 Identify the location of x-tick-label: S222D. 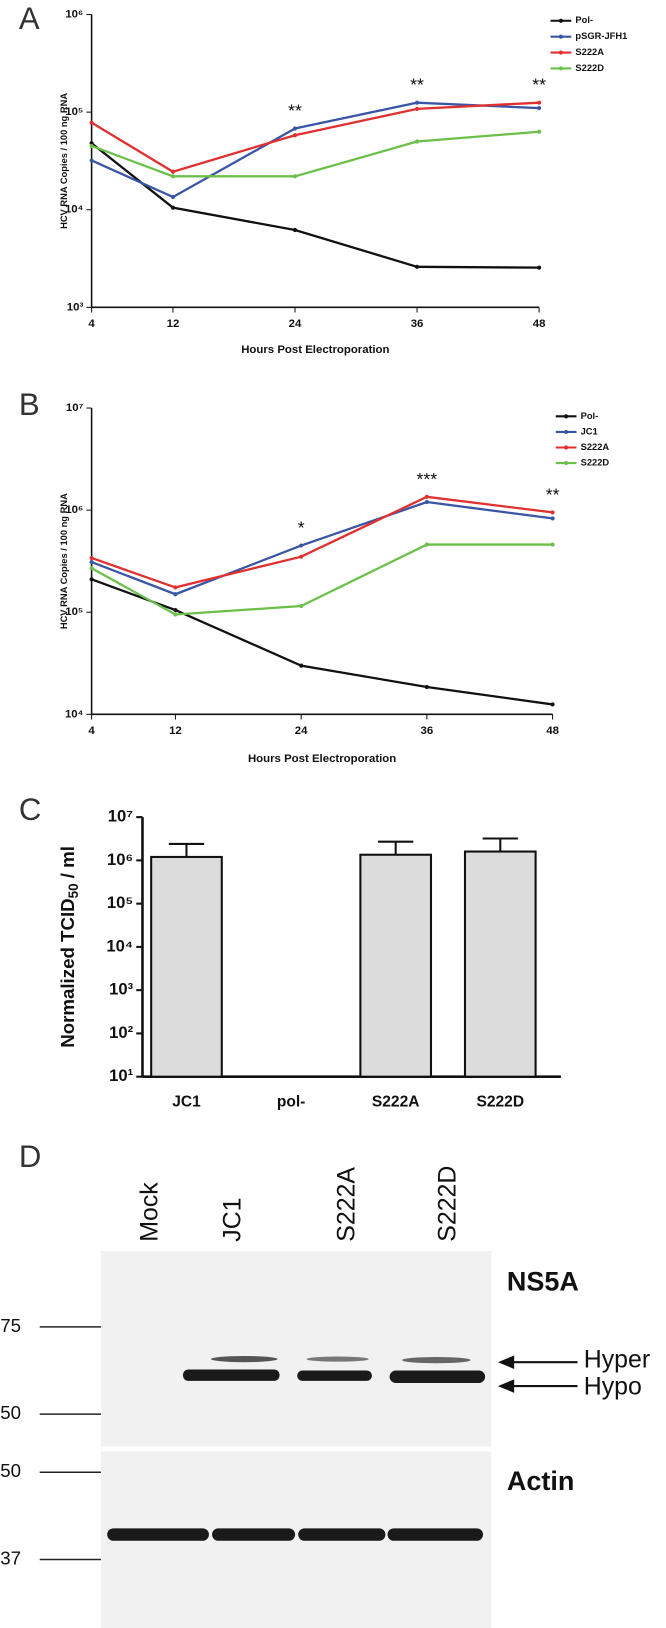
(500, 1102).